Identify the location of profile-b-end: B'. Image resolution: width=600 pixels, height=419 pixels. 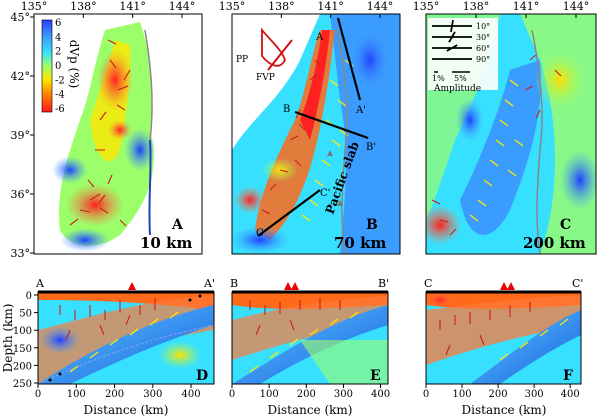
(371, 147).